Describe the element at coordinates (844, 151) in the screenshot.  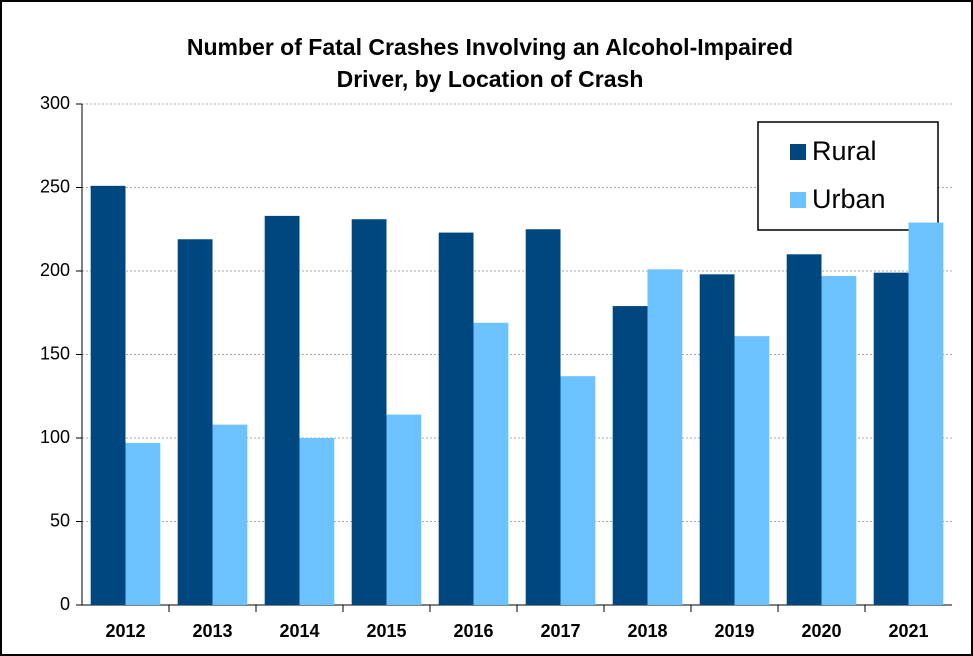
I see `legend-label: Rural` at that location.